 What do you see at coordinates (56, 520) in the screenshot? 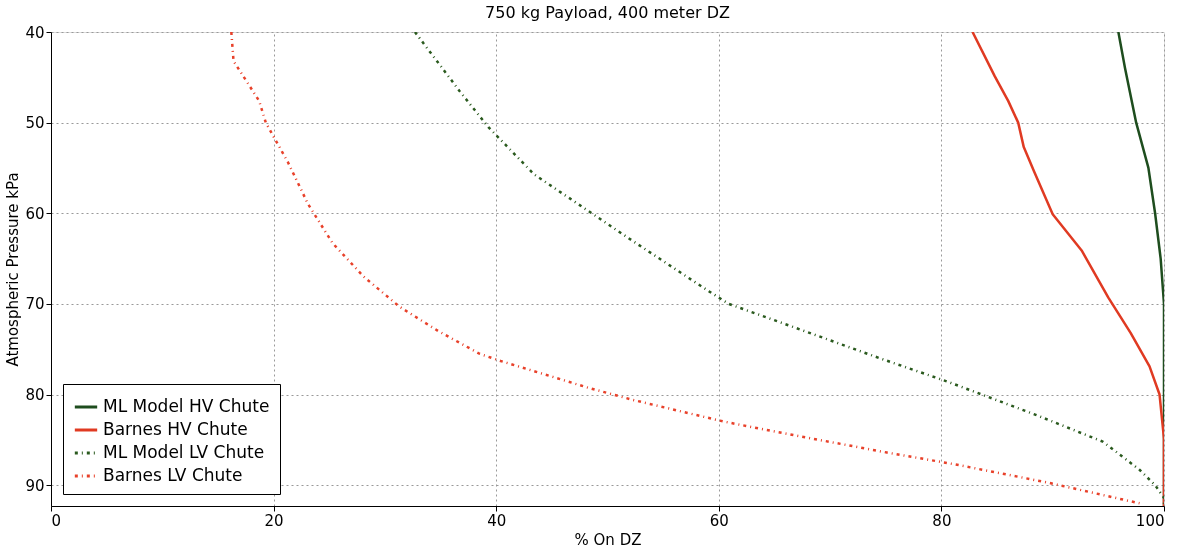
I see `x-tick-label: 0` at bounding box center [56, 520].